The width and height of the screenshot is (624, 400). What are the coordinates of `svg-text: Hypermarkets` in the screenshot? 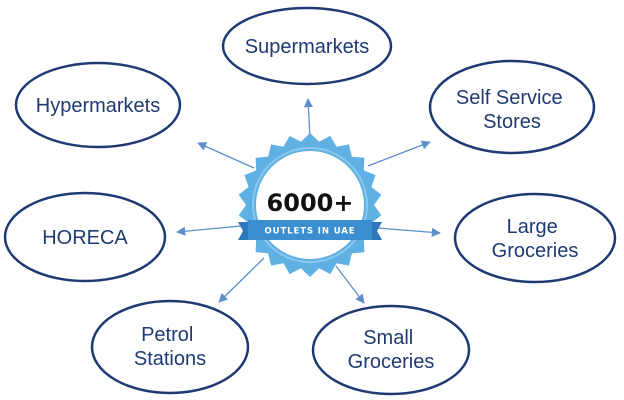 It's located at (98, 106).